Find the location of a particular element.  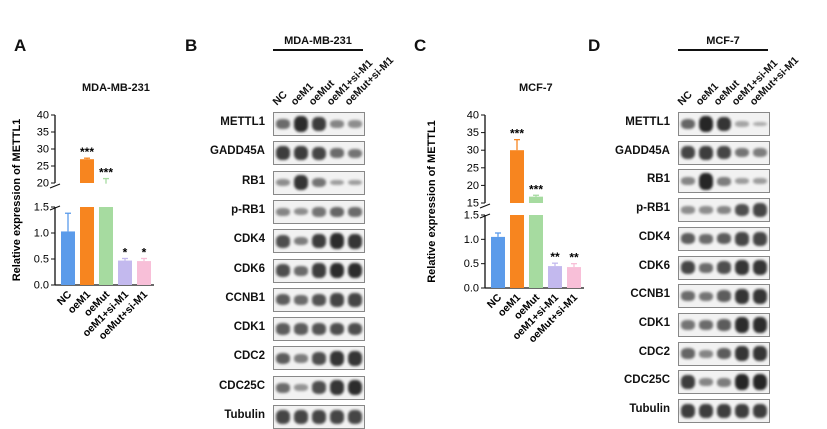

blot-row-label: CDK4 is located at coordinates (249, 239).